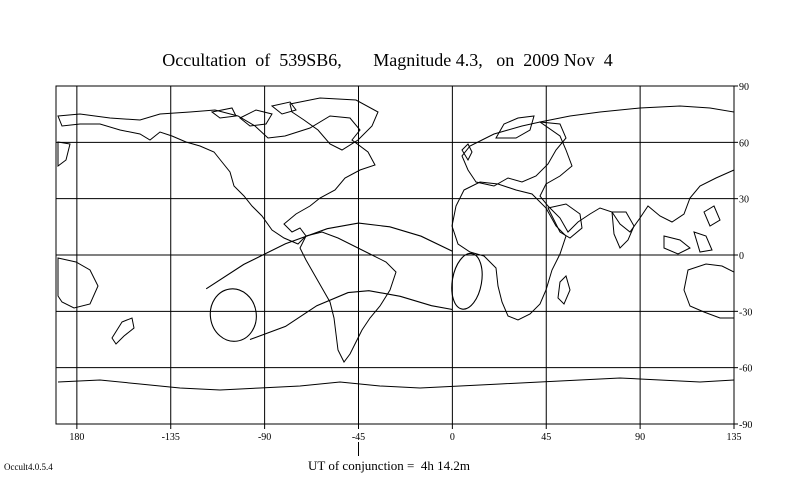 The image size is (808, 484). I want to click on latitude-label: -30, so click(745, 312).